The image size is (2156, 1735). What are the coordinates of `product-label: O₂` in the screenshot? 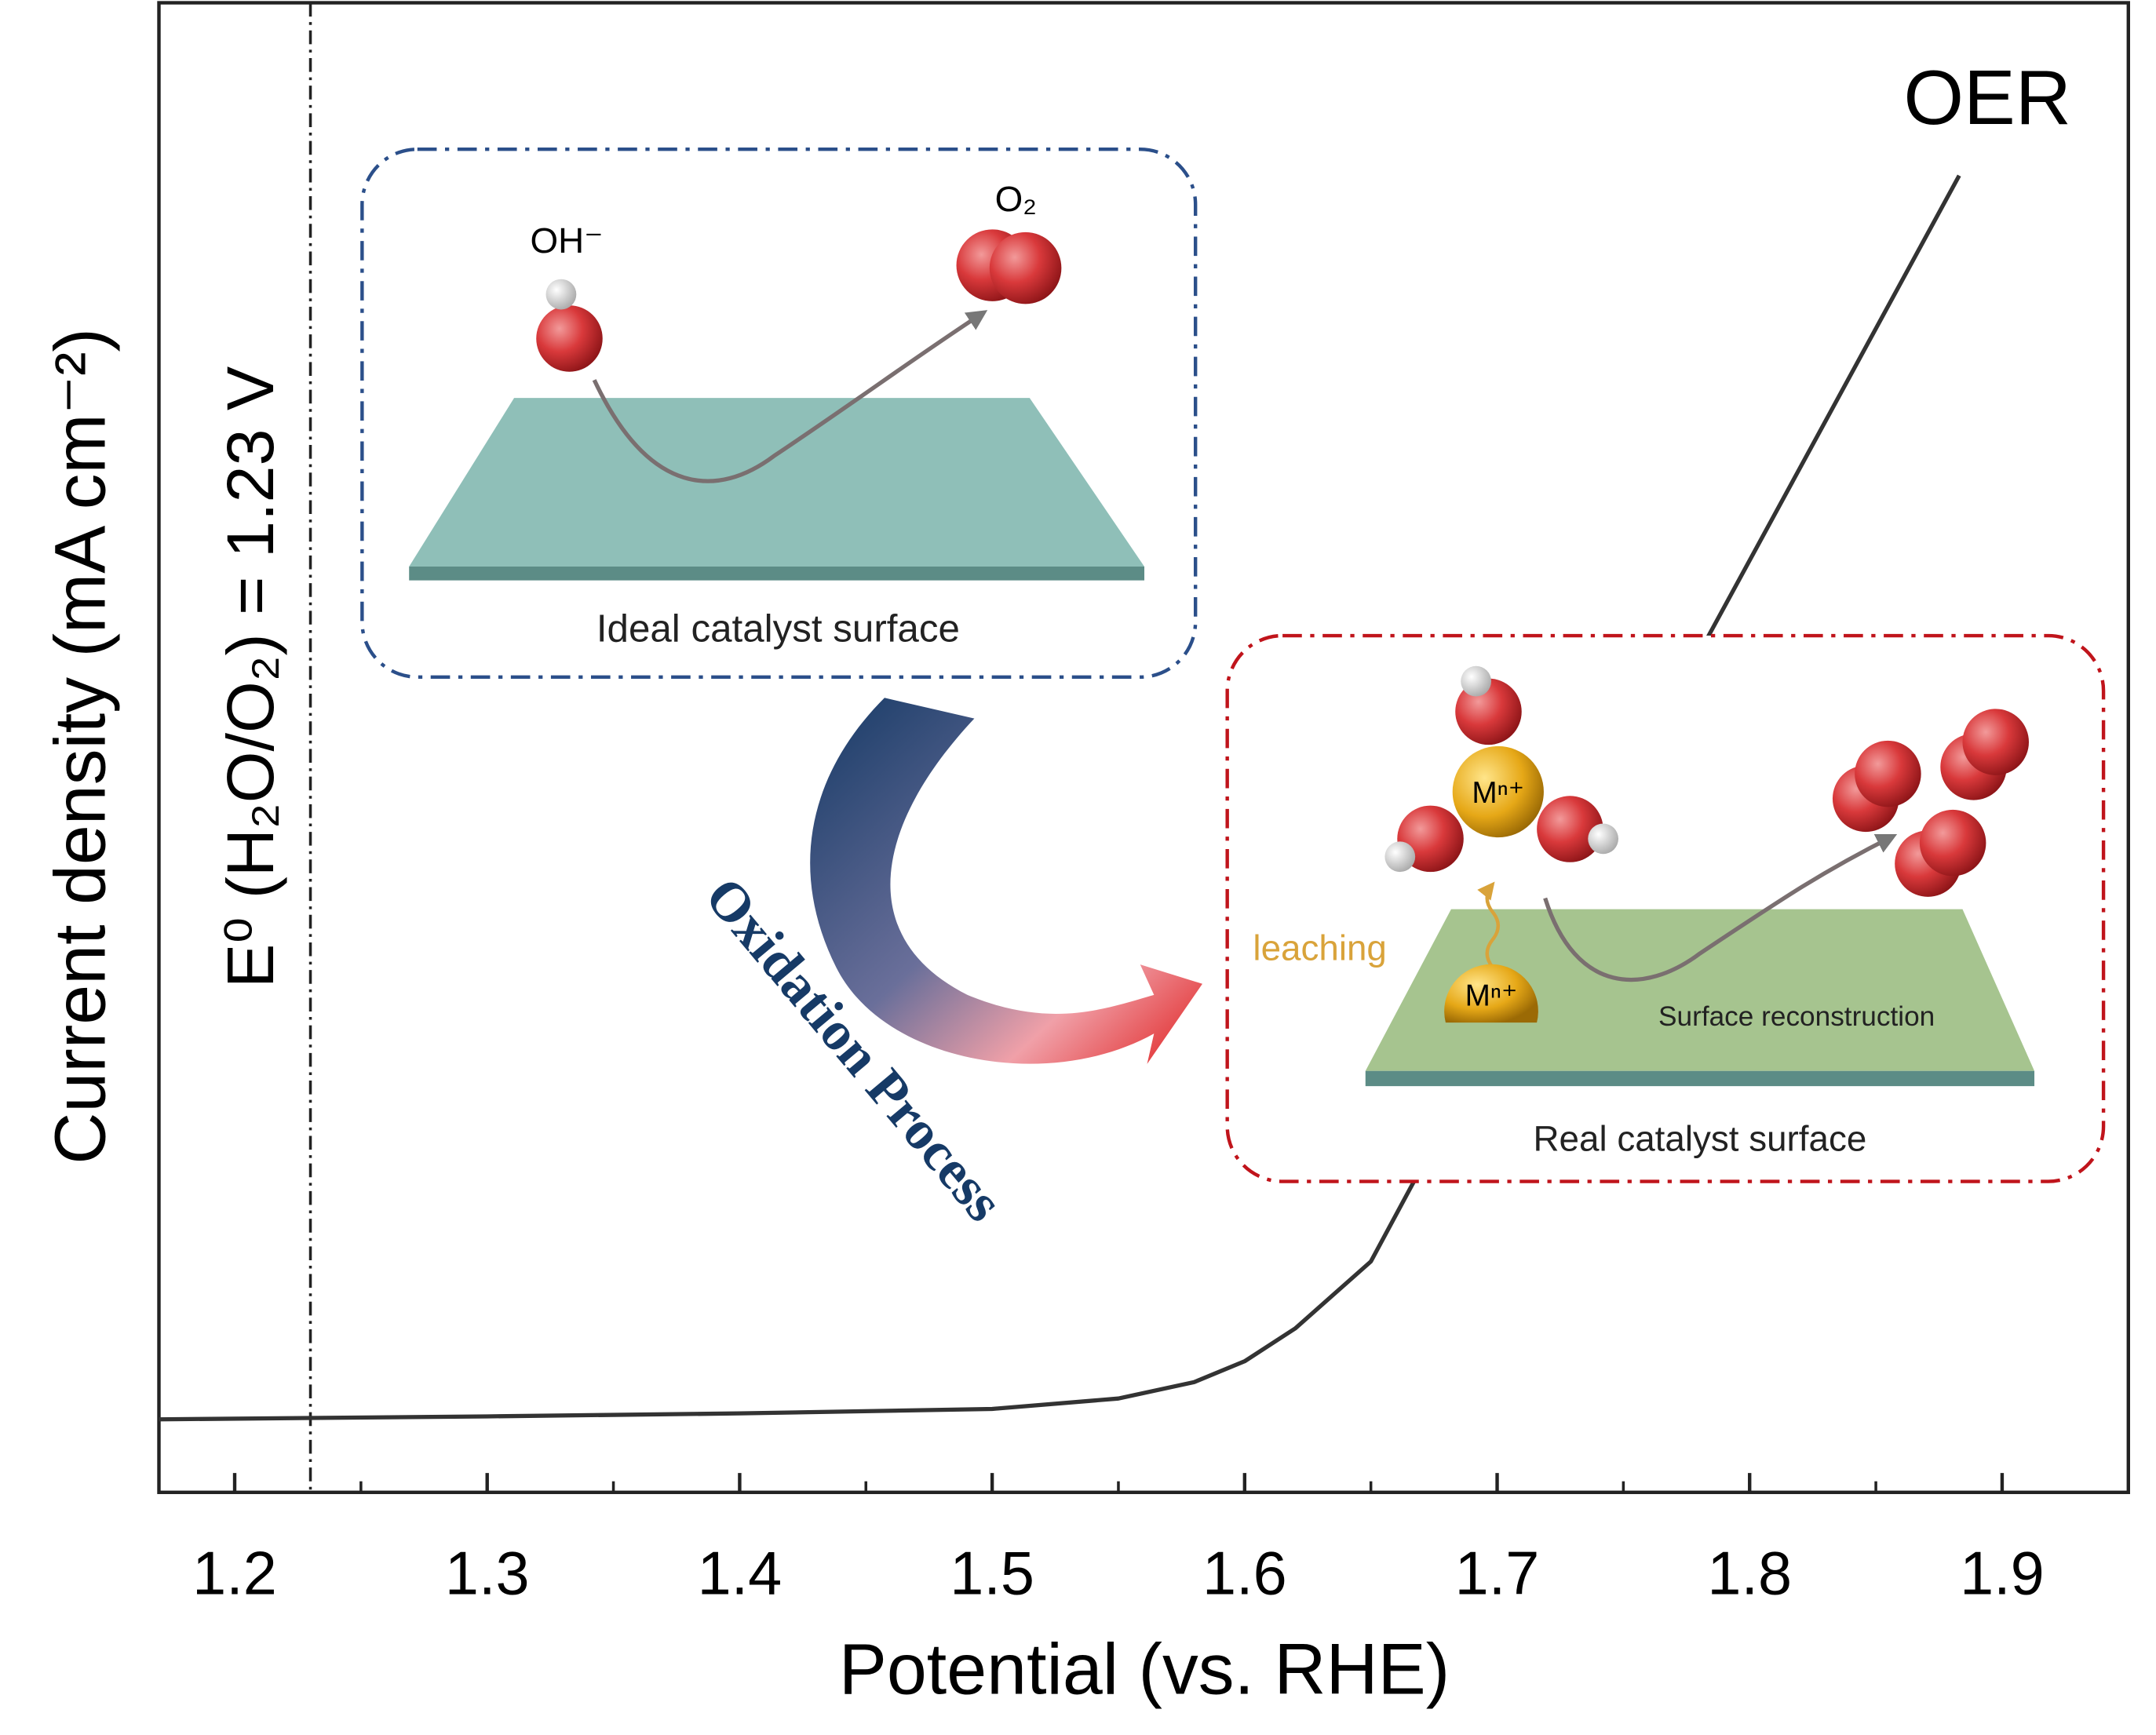 It's located at (1016, 199).